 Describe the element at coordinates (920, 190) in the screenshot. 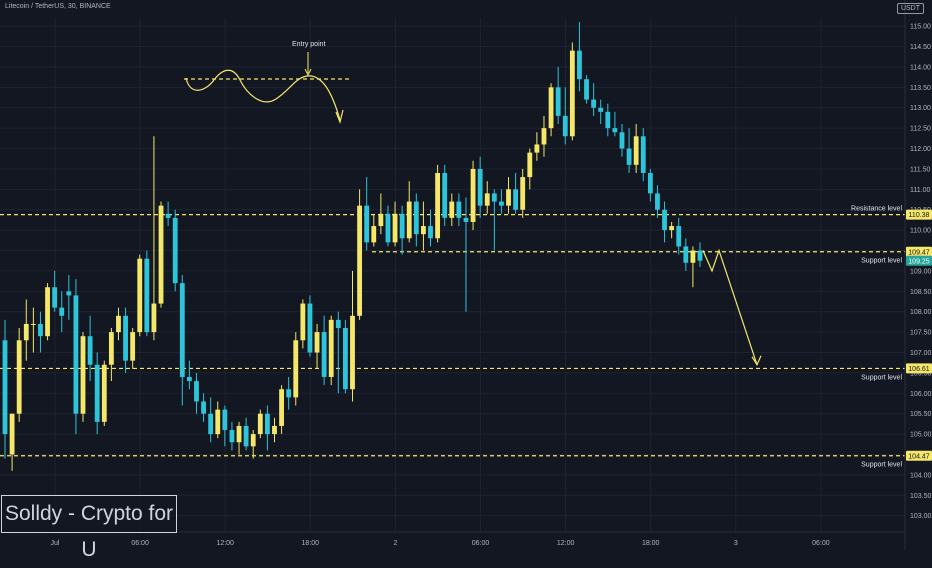

I see `price-tick-label: 111.00` at that location.